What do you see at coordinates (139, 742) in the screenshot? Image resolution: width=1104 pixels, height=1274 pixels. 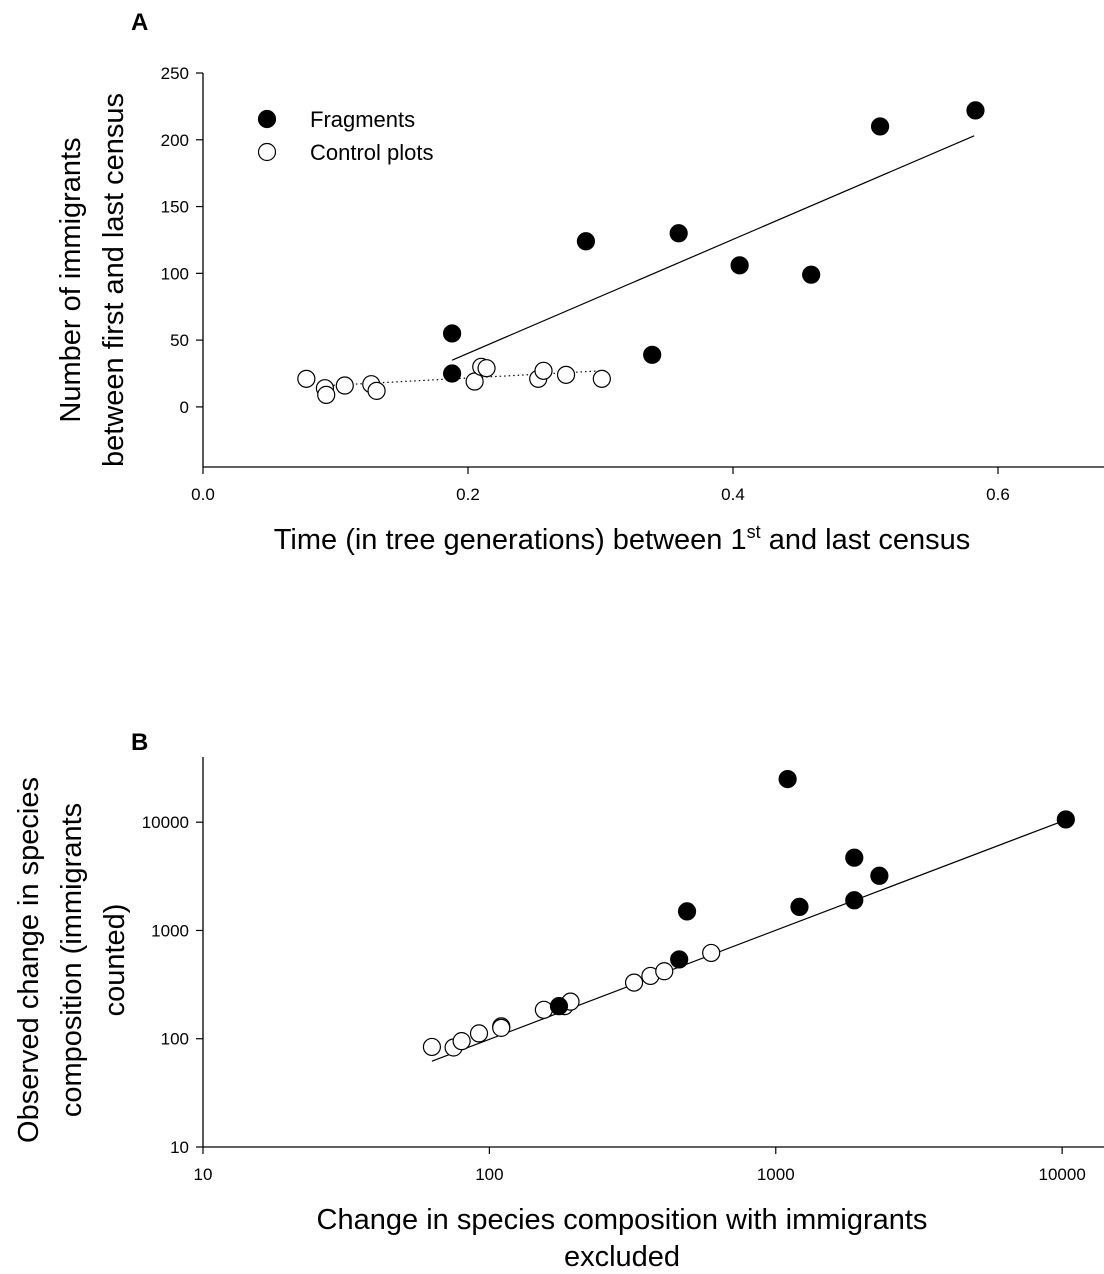 I see `panel-b-letter: B` at bounding box center [139, 742].